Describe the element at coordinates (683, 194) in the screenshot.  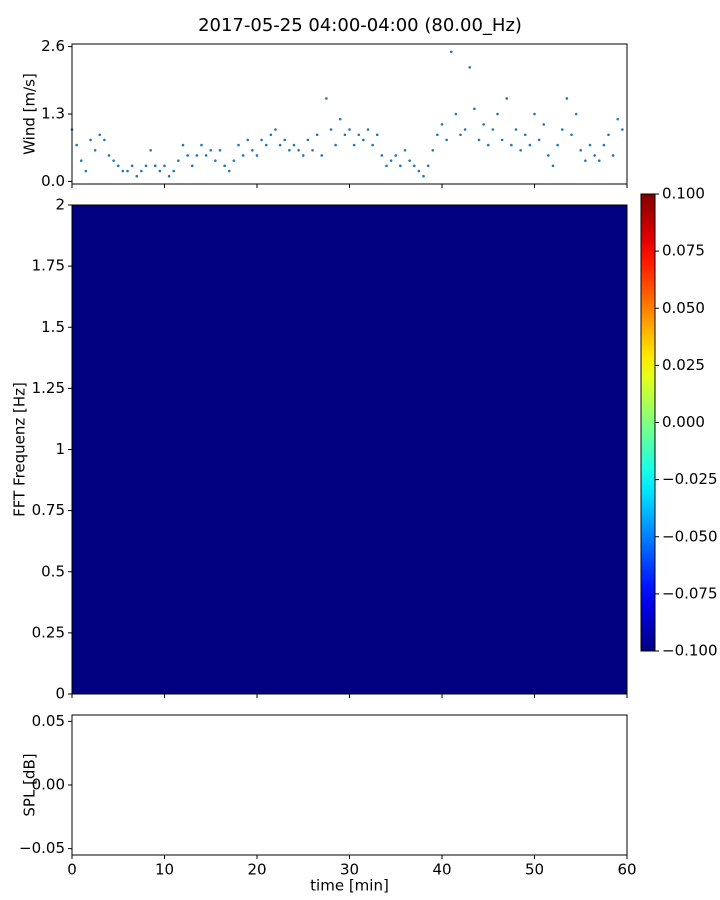
I see `colorbar-tick-label: 0.100` at that location.